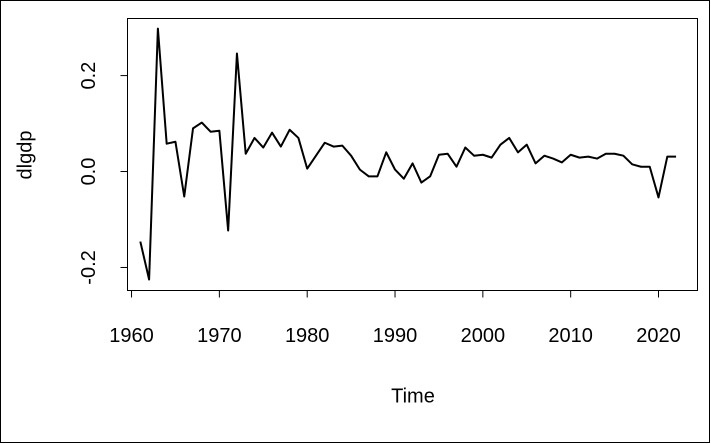  Describe the element at coordinates (89, 172) in the screenshot. I see `y-tick-label: 0.0` at that location.